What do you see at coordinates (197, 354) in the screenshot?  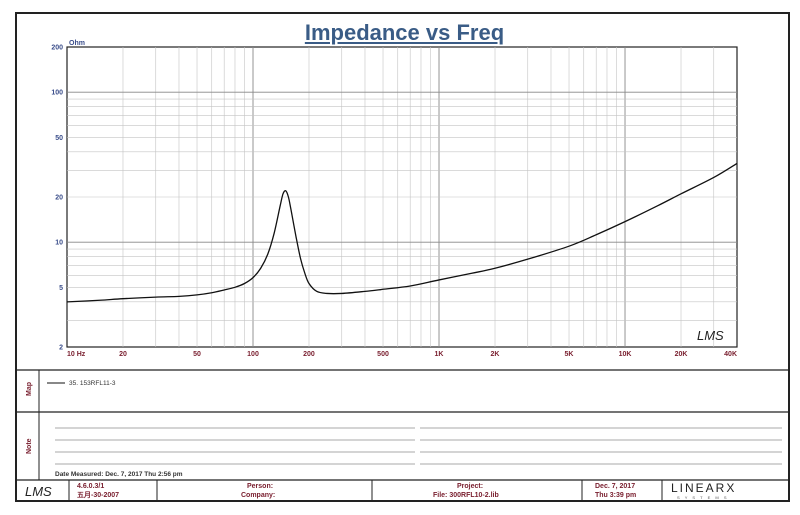 I see `x-tick-label: 50` at bounding box center [197, 354].